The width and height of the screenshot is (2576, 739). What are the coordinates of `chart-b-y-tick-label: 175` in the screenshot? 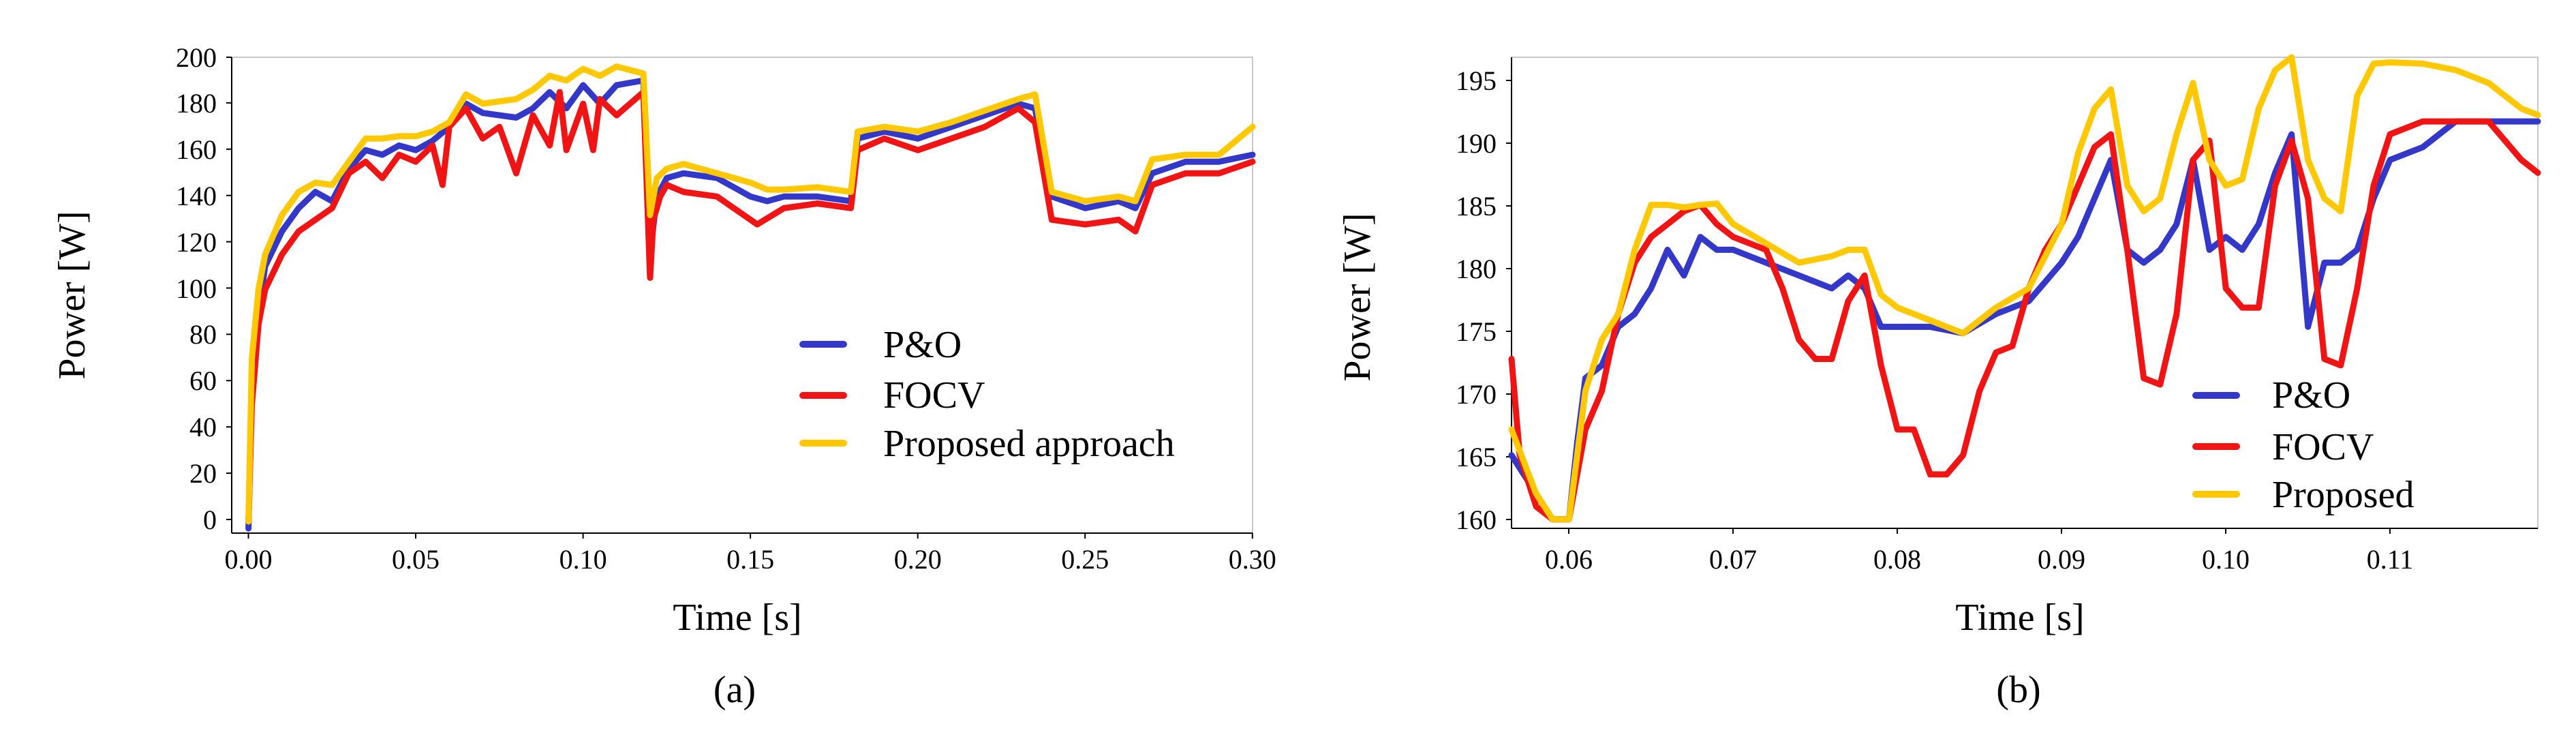 It's located at (1477, 331).